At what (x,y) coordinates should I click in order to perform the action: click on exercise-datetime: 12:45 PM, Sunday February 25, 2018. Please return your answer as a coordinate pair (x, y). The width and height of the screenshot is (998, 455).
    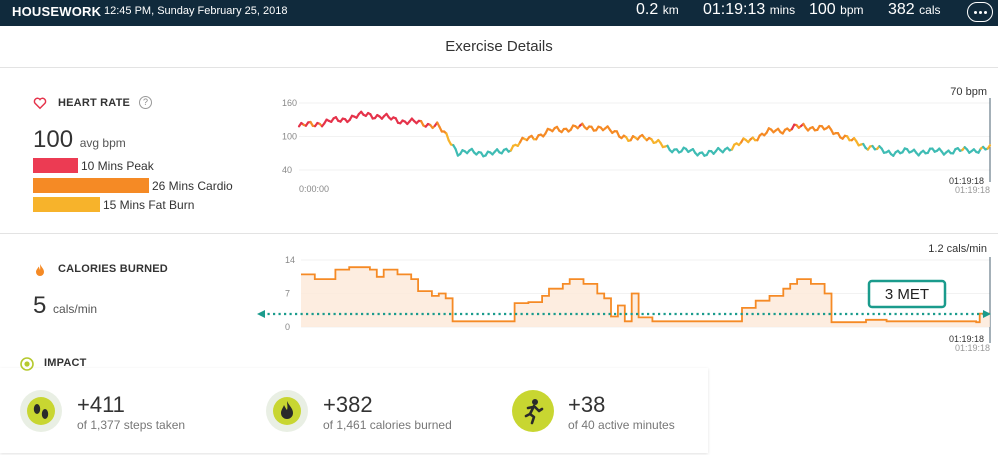
    Looking at the image, I should click on (196, 11).